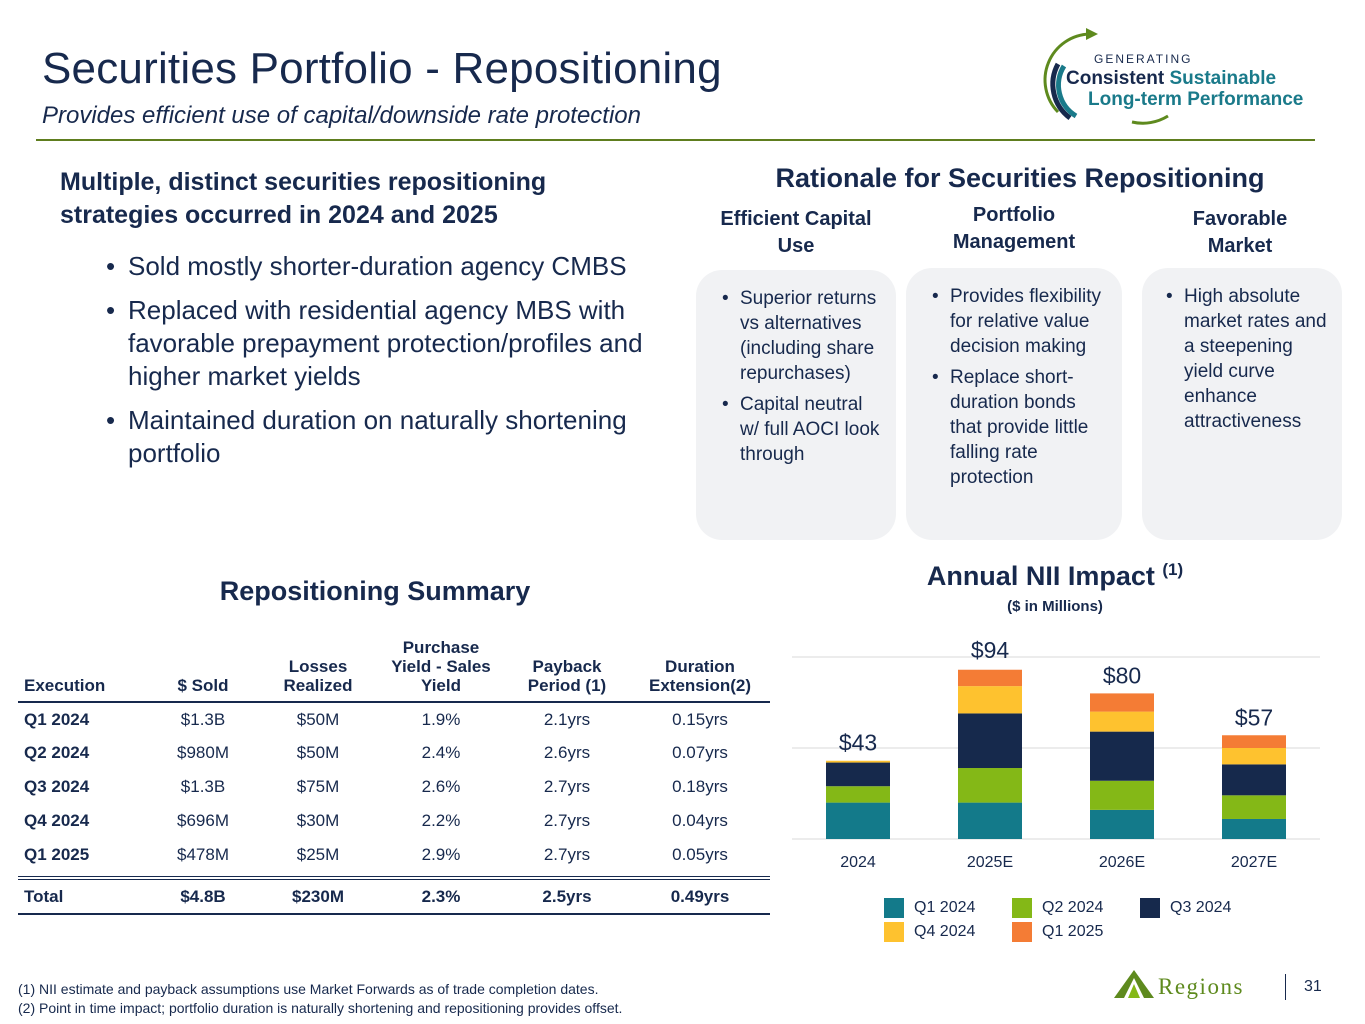 The image size is (1365, 1024). Describe the element at coordinates (700, 669) in the screenshot. I see `column-header: Duration Extension(2)` at that location.